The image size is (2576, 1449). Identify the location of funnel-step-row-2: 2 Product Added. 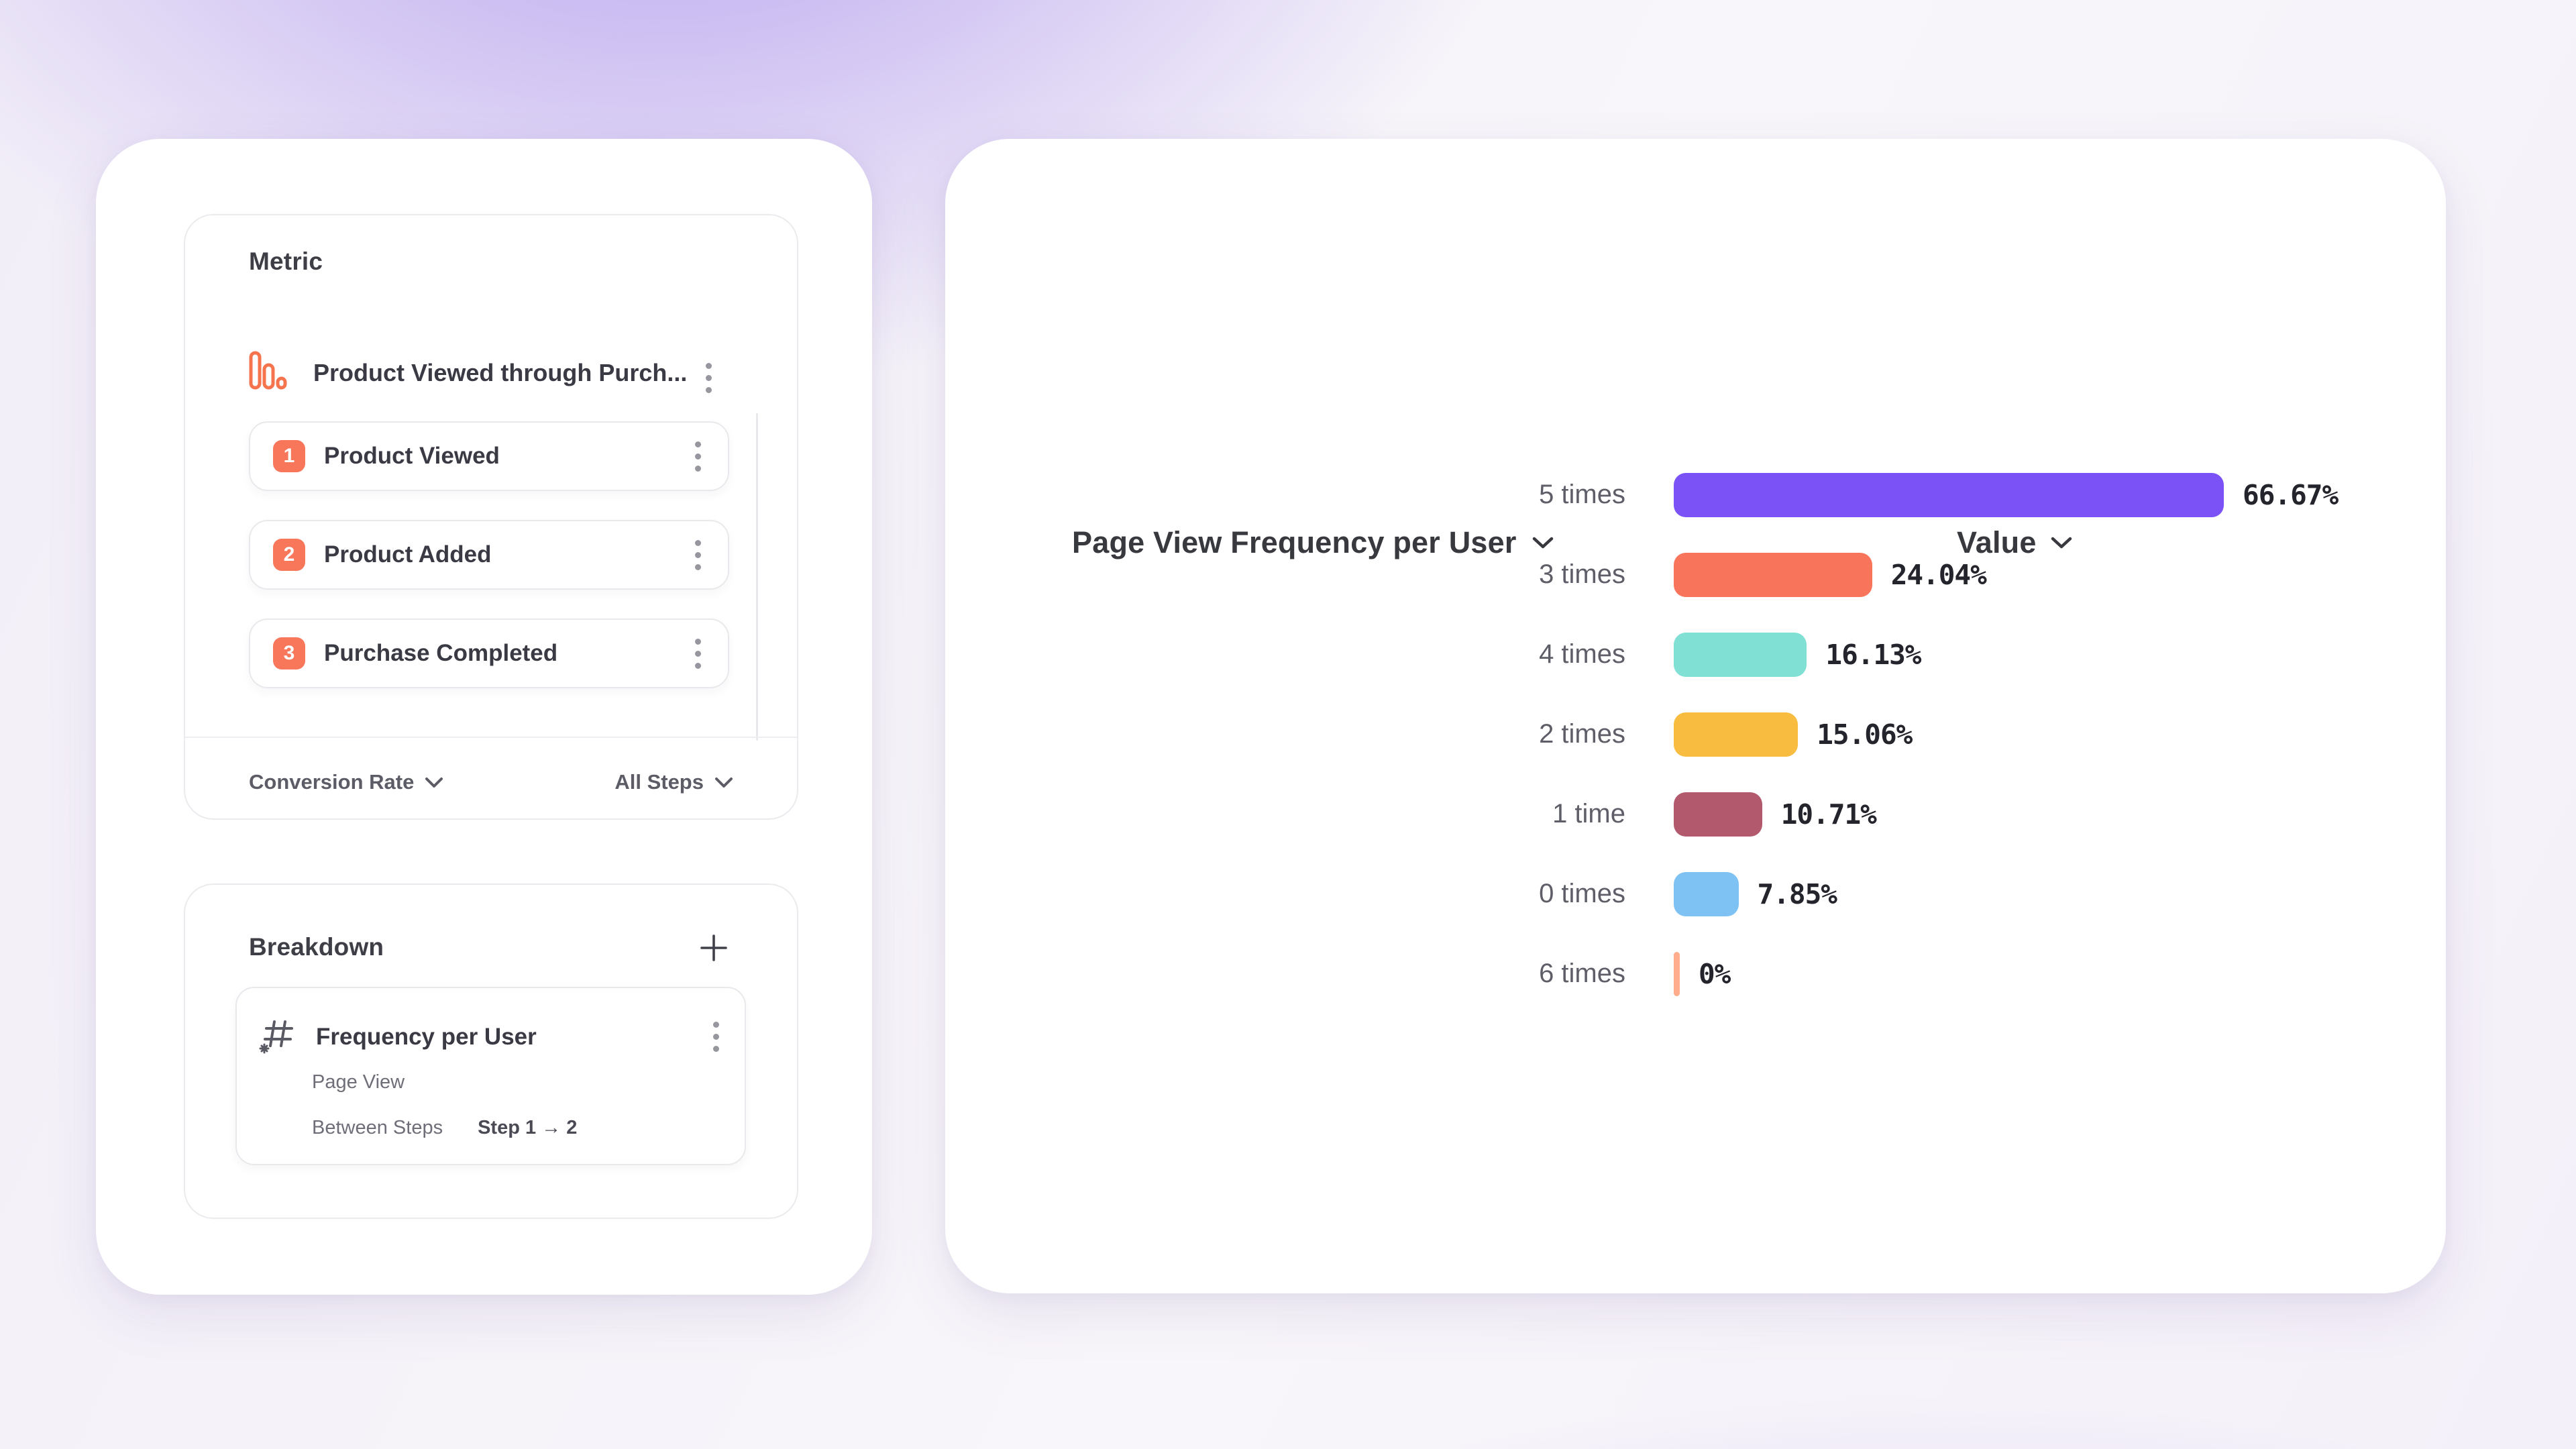
(489, 555).